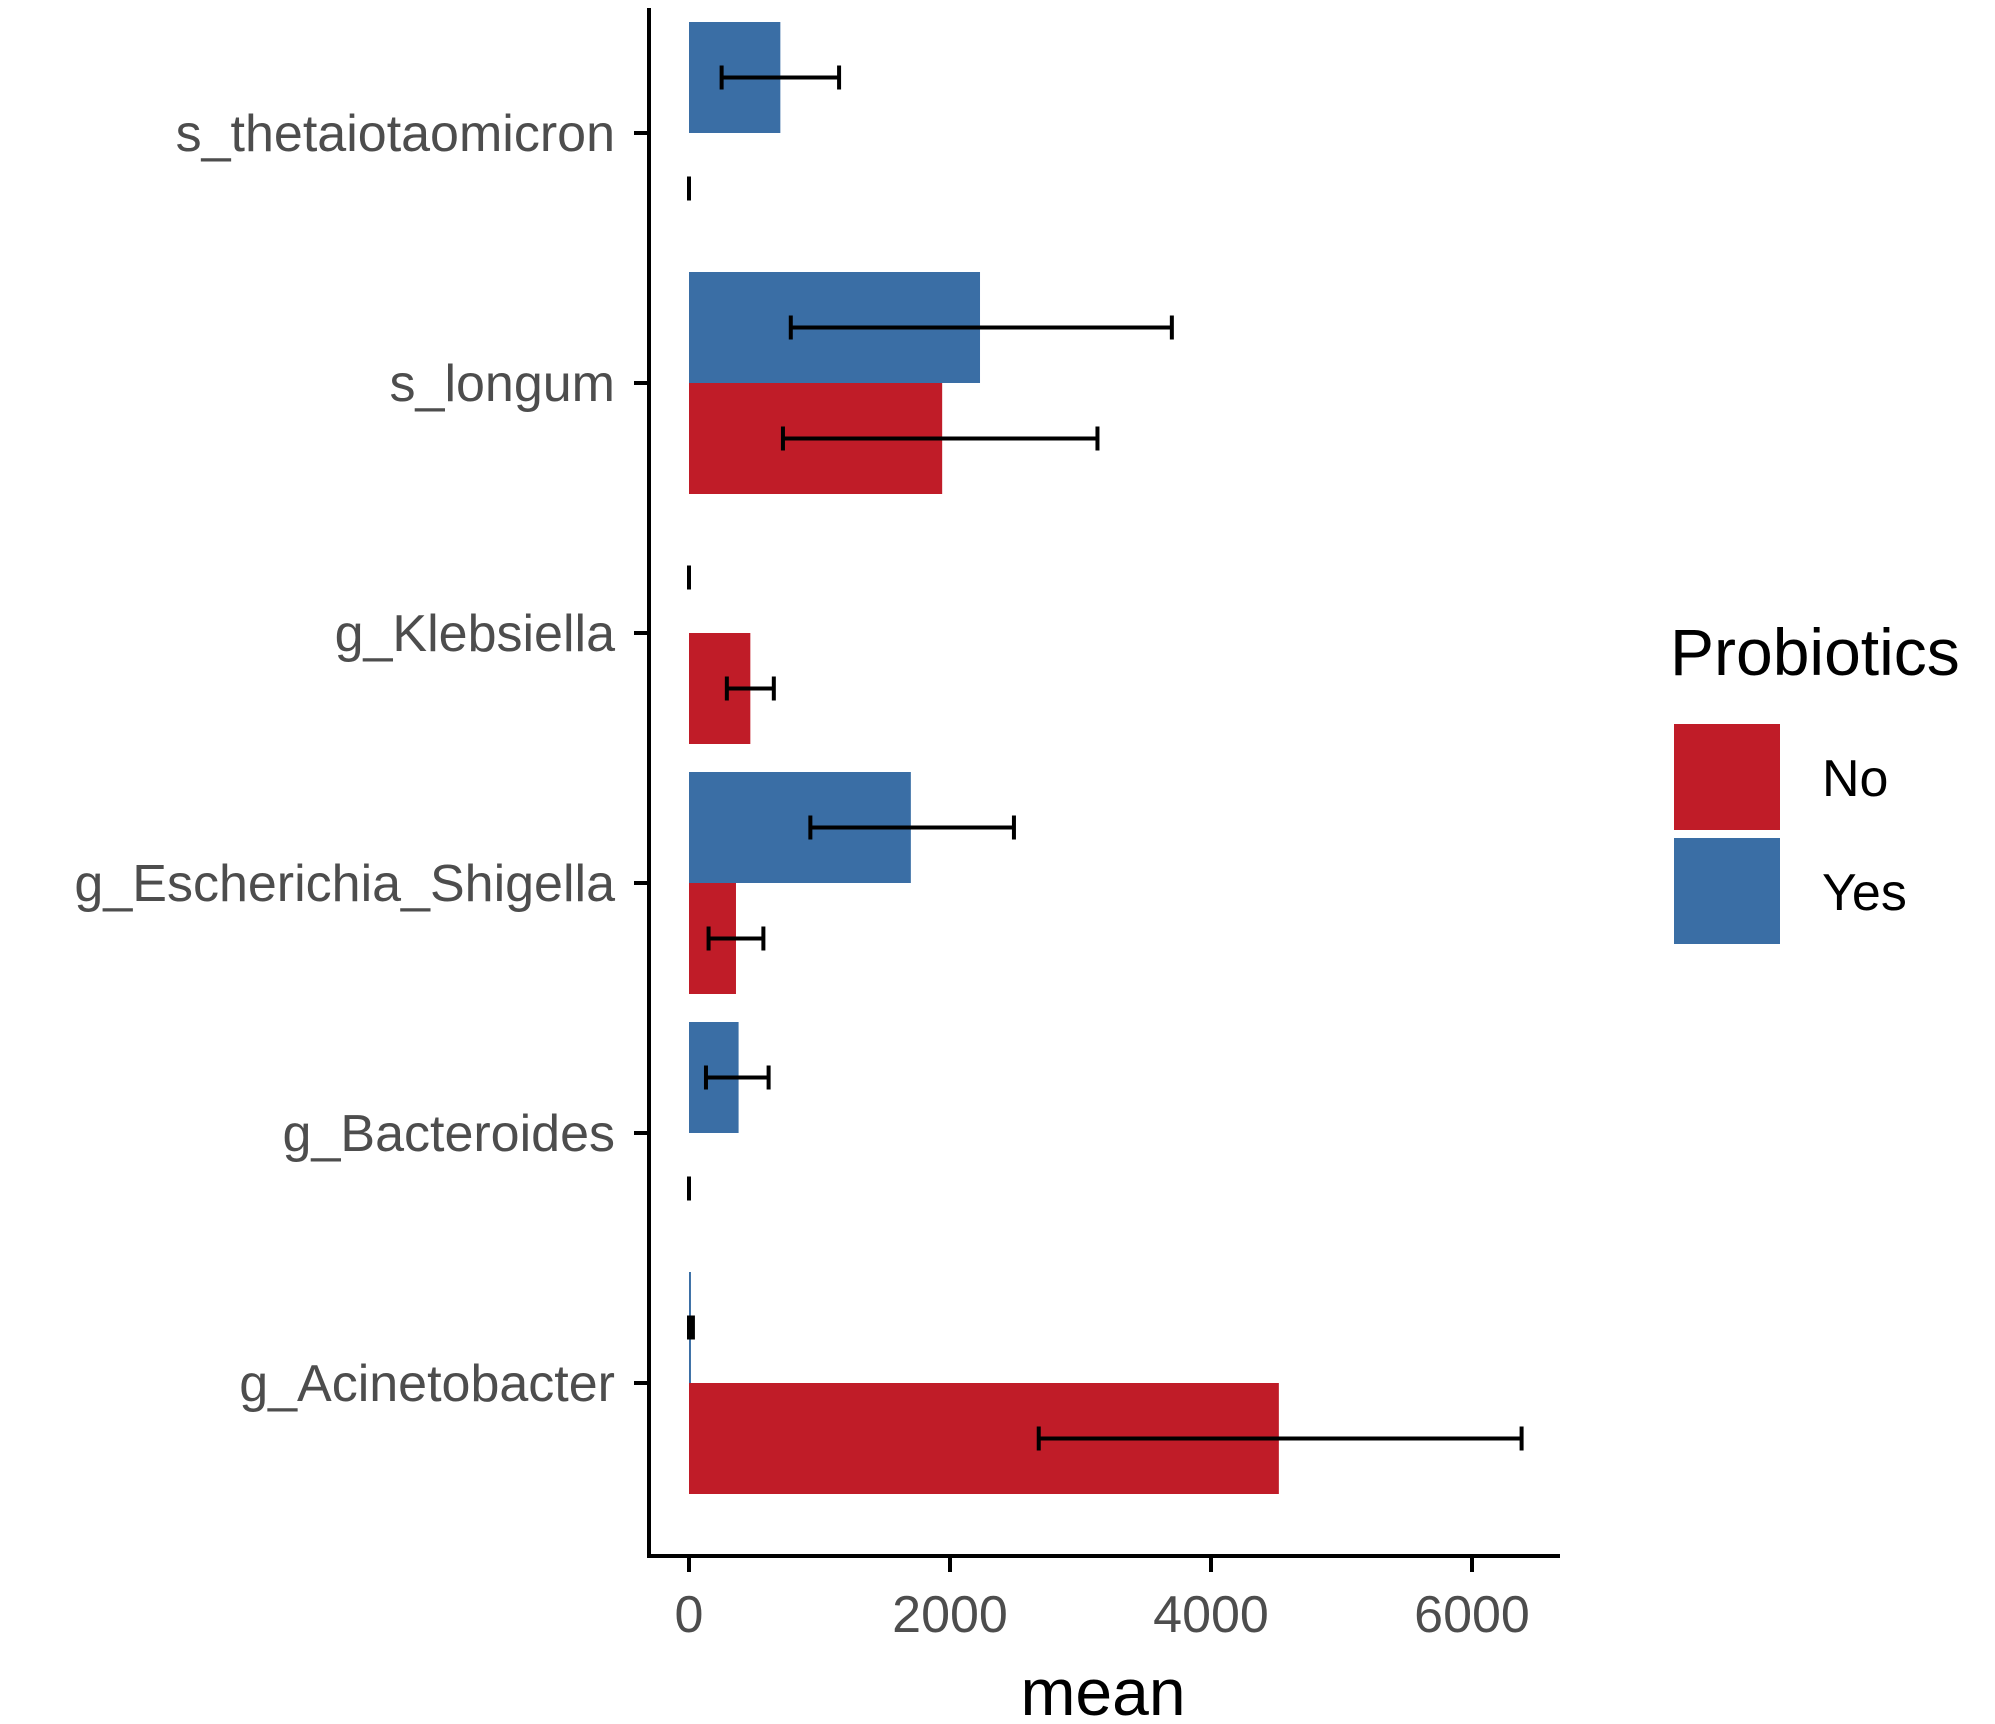 Image resolution: width=1995 pixels, height=1724 pixels. What do you see at coordinates (449, 1134) in the screenshot?
I see `y-tick-label-g-bacteroides: g_Bacteroides` at bounding box center [449, 1134].